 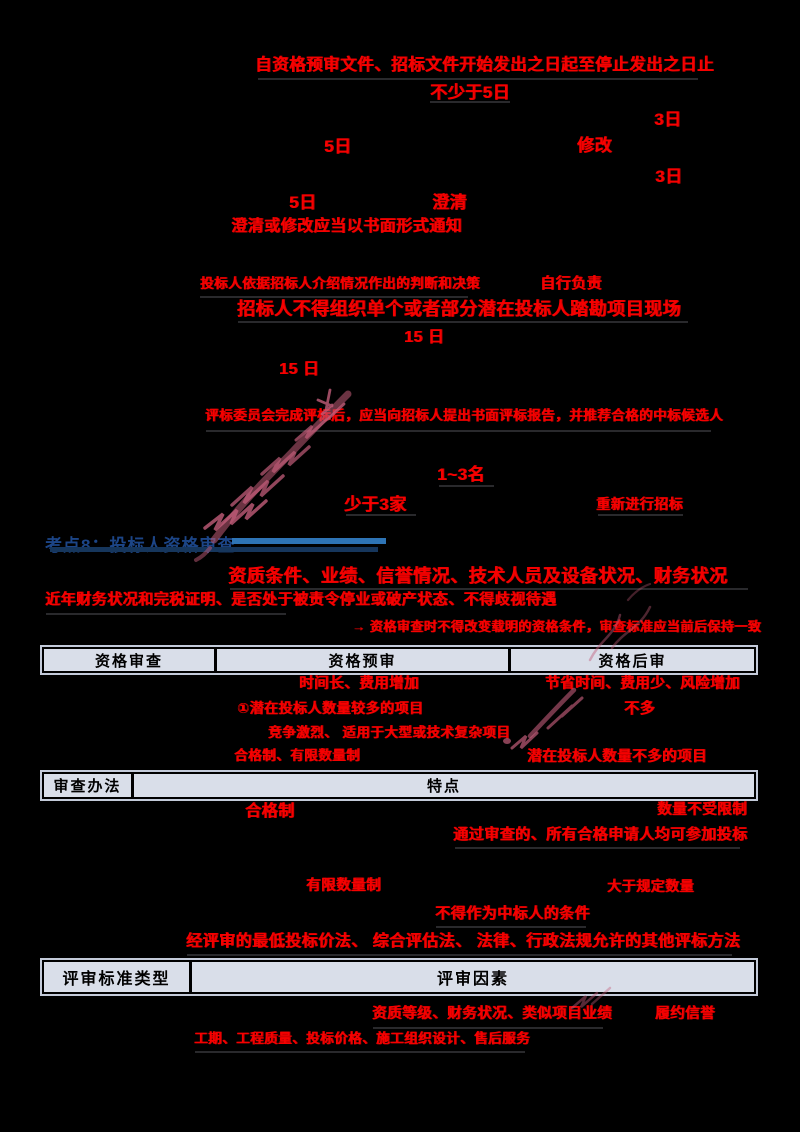 I want to click on cell-pass-detail: 通过审查的、所有合格申请人均可参加投标, so click(x=600, y=834).